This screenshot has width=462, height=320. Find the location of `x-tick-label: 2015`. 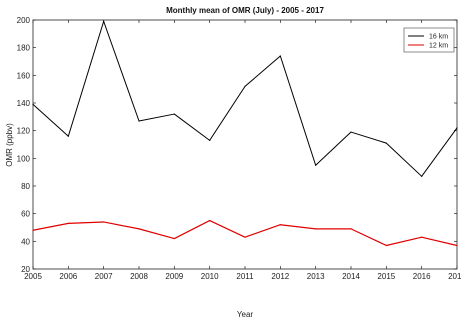

x-tick-label: 2015 is located at coordinates (386, 276).